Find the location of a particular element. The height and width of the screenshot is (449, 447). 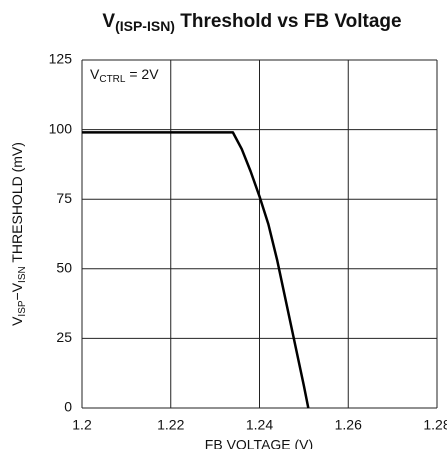

title-part: Threshold vs FB Voltage is located at coordinates (288, 21).